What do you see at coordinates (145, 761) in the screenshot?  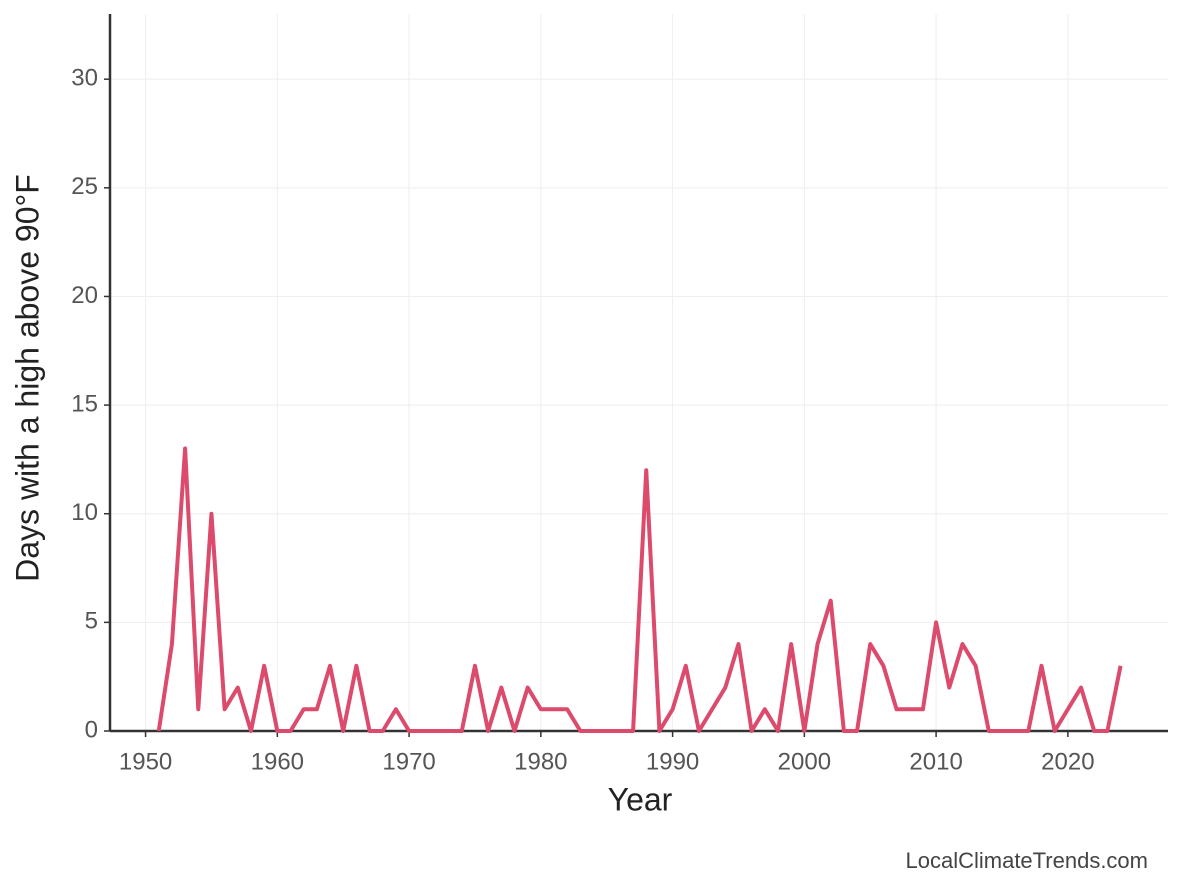 I see `x-tick-label: 1950` at bounding box center [145, 761].